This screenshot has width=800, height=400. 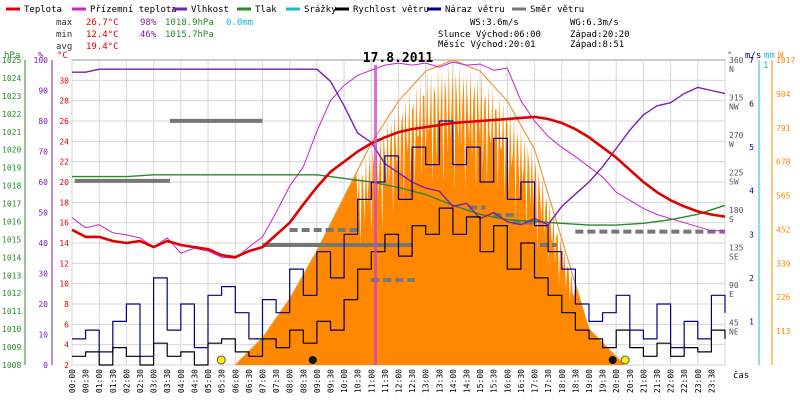 I want to click on tick-time-39: 19:30, so click(x=603, y=381).